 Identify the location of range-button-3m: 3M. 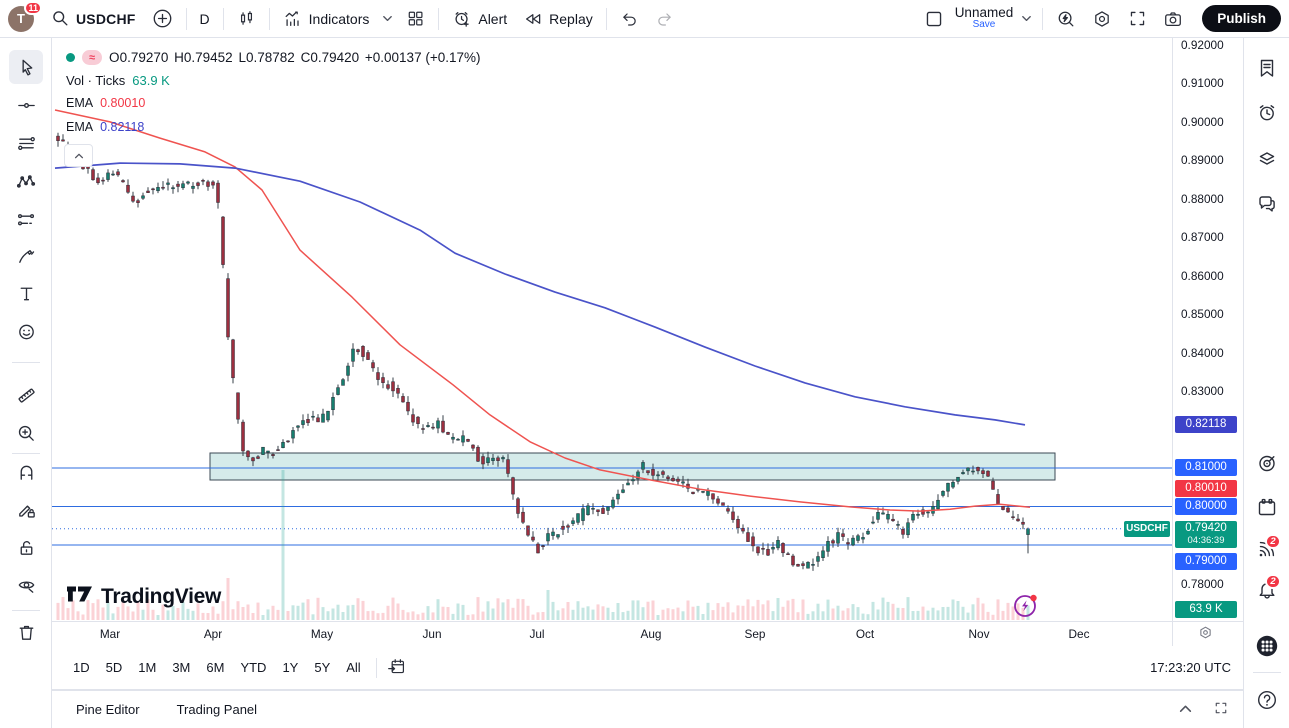
(181, 667).